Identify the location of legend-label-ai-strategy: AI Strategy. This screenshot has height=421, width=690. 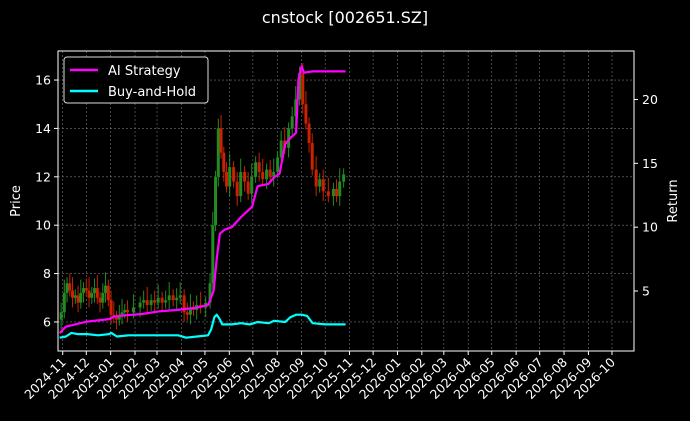
(144, 71).